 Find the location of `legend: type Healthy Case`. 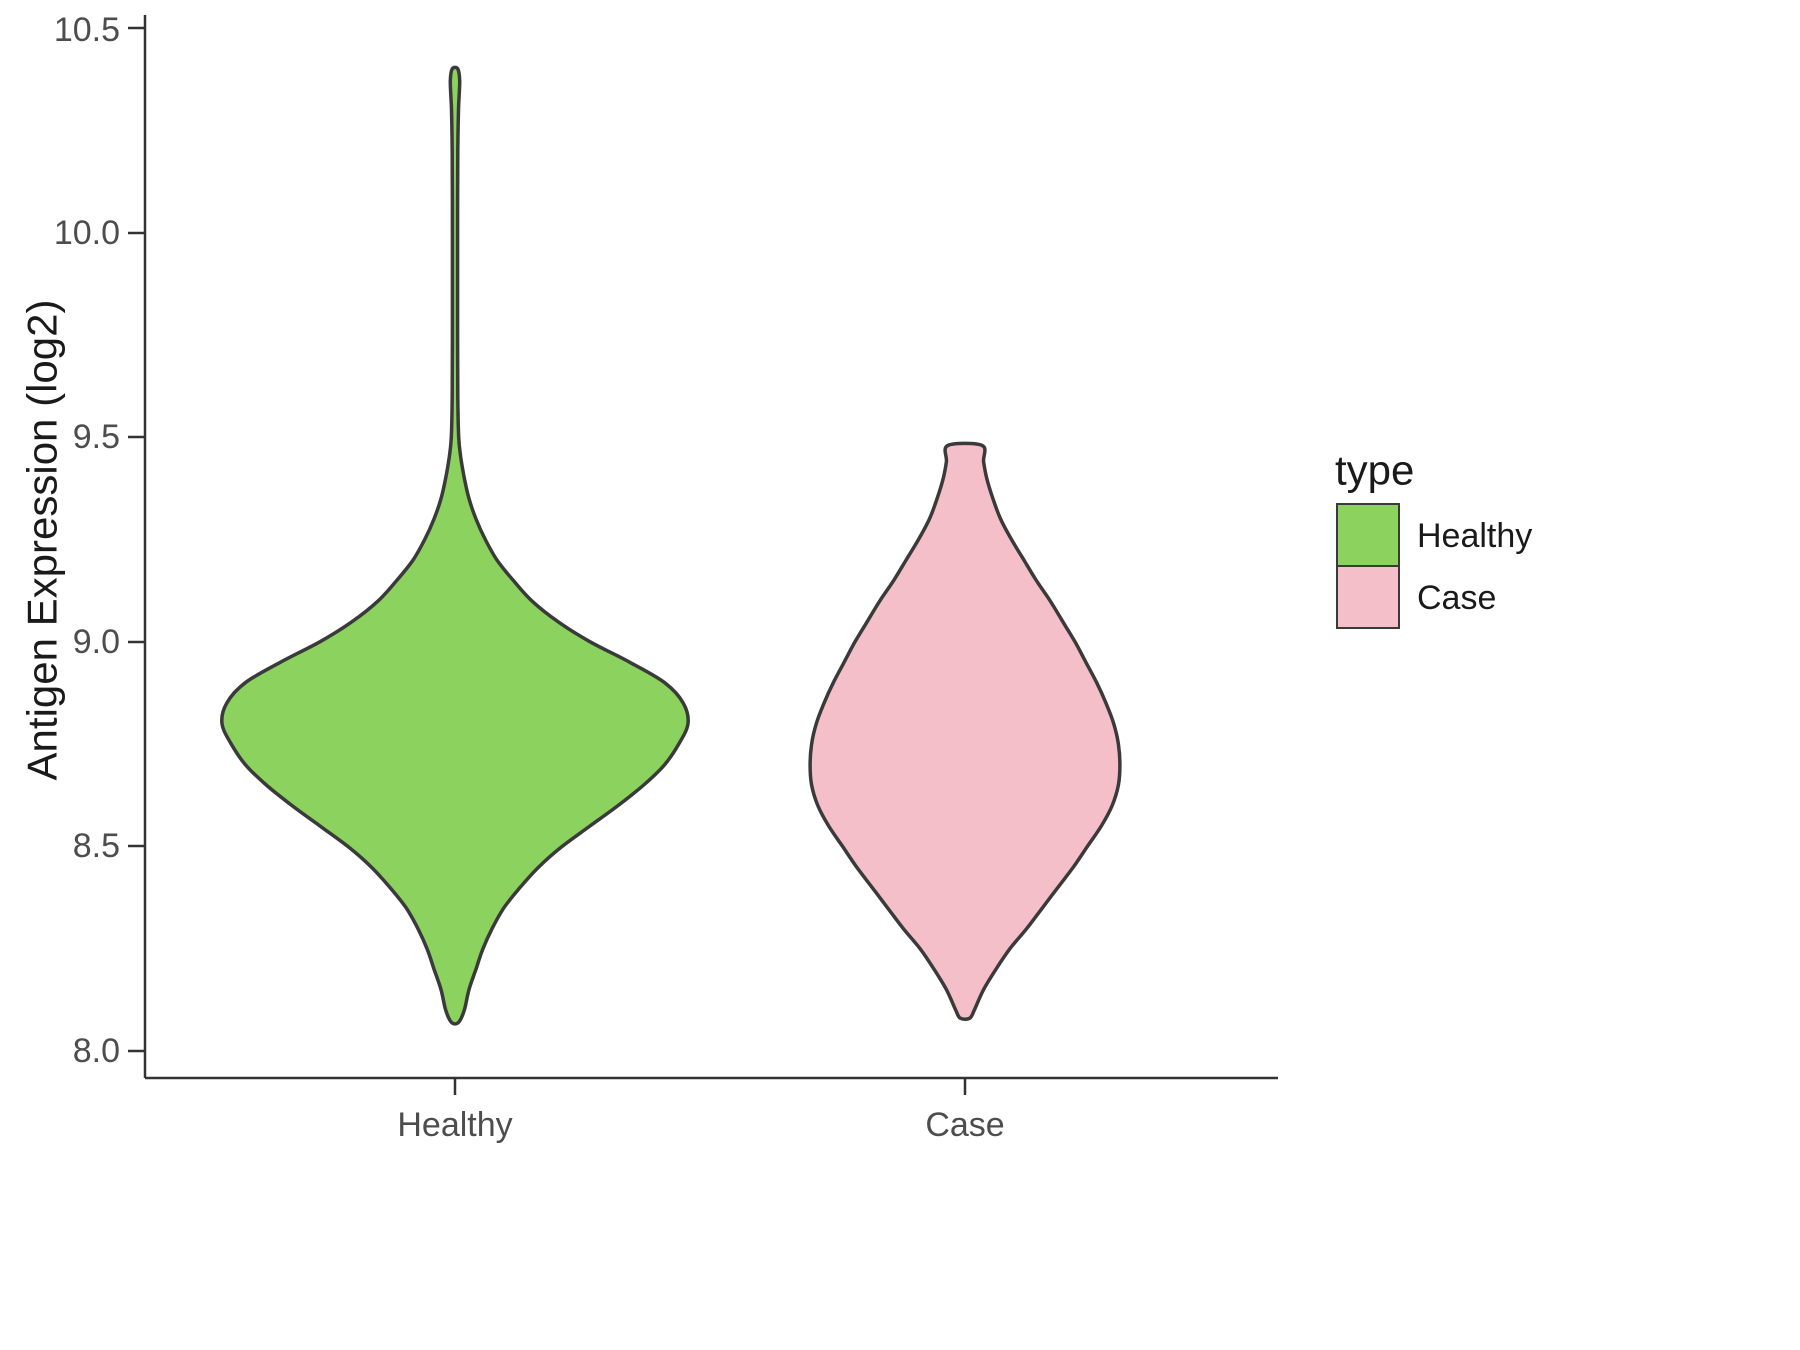

legend: type Healthy Case is located at coordinates (1433, 538).